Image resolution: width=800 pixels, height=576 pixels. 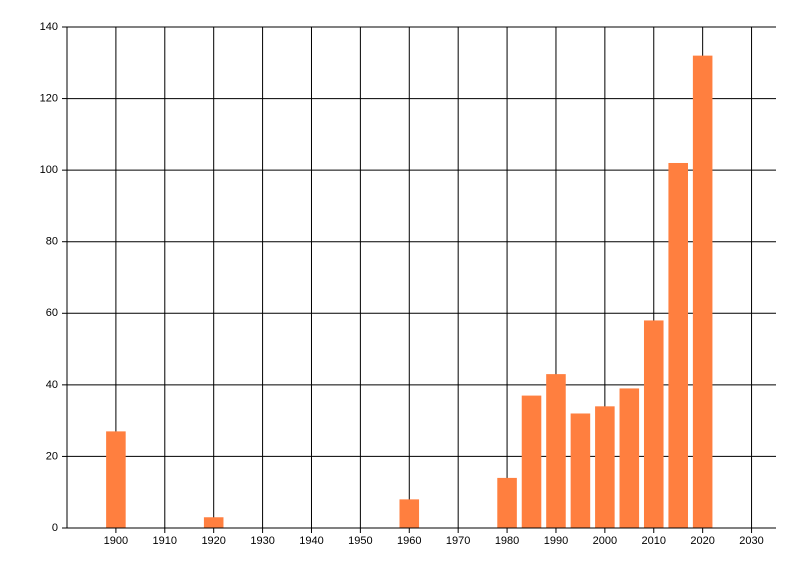 I want to click on y-tick-label: 20, so click(x=52, y=456).